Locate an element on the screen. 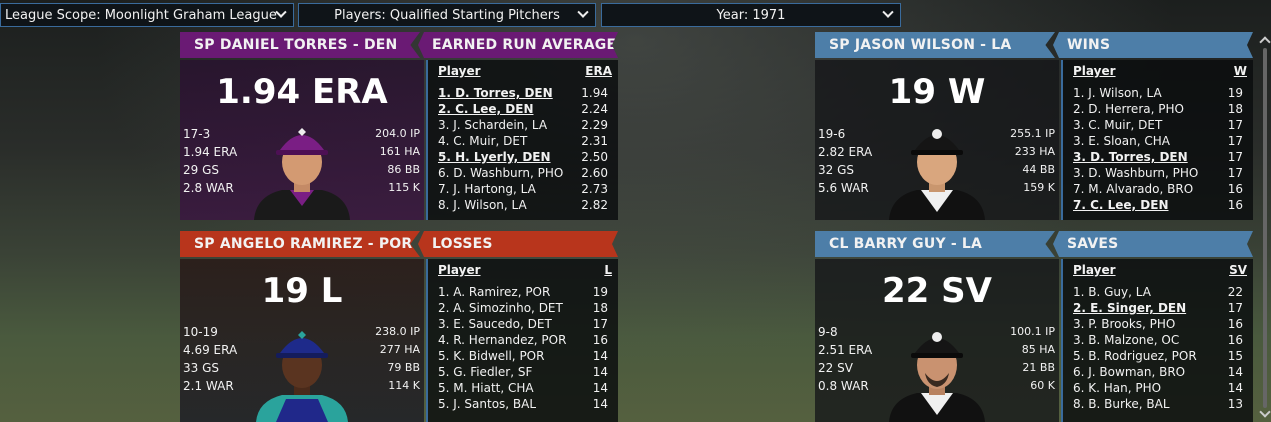  league-scope-label: League Scope: Moonlight Graham League is located at coordinates (141, 15).